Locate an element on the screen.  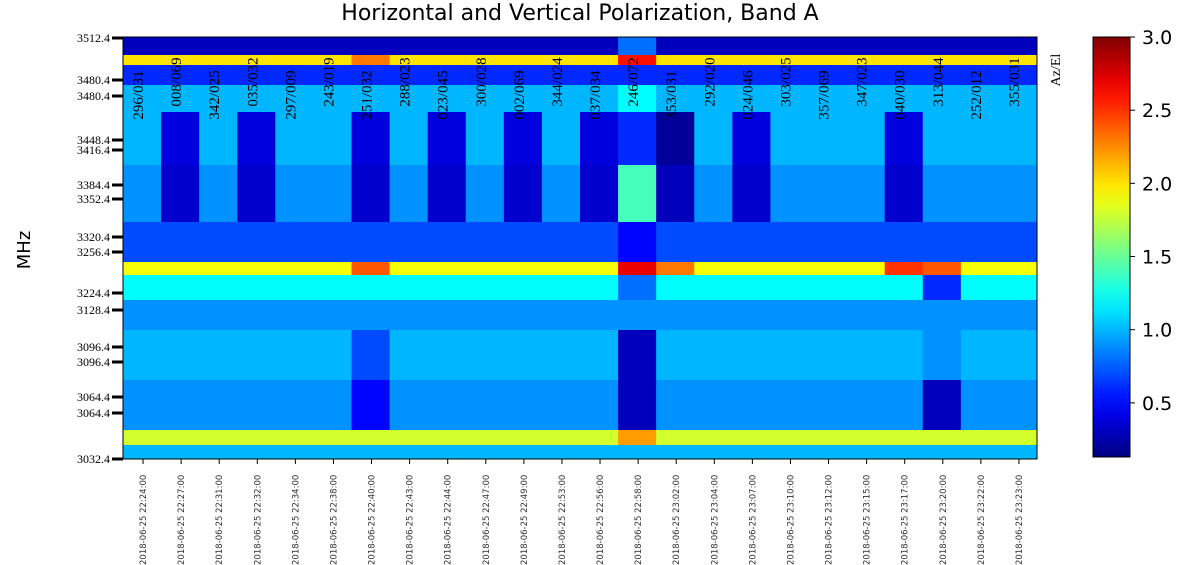
y-tick-label: 3448.4 is located at coordinates (93, 140).